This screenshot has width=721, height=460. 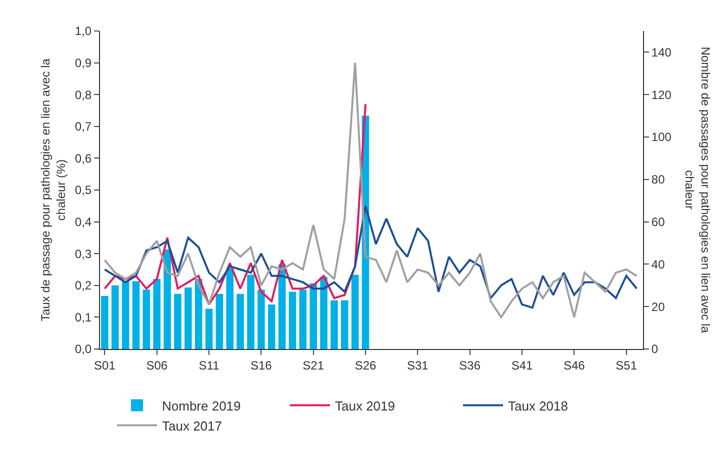 I want to click on legend-label: Taux 2019, so click(x=365, y=406).